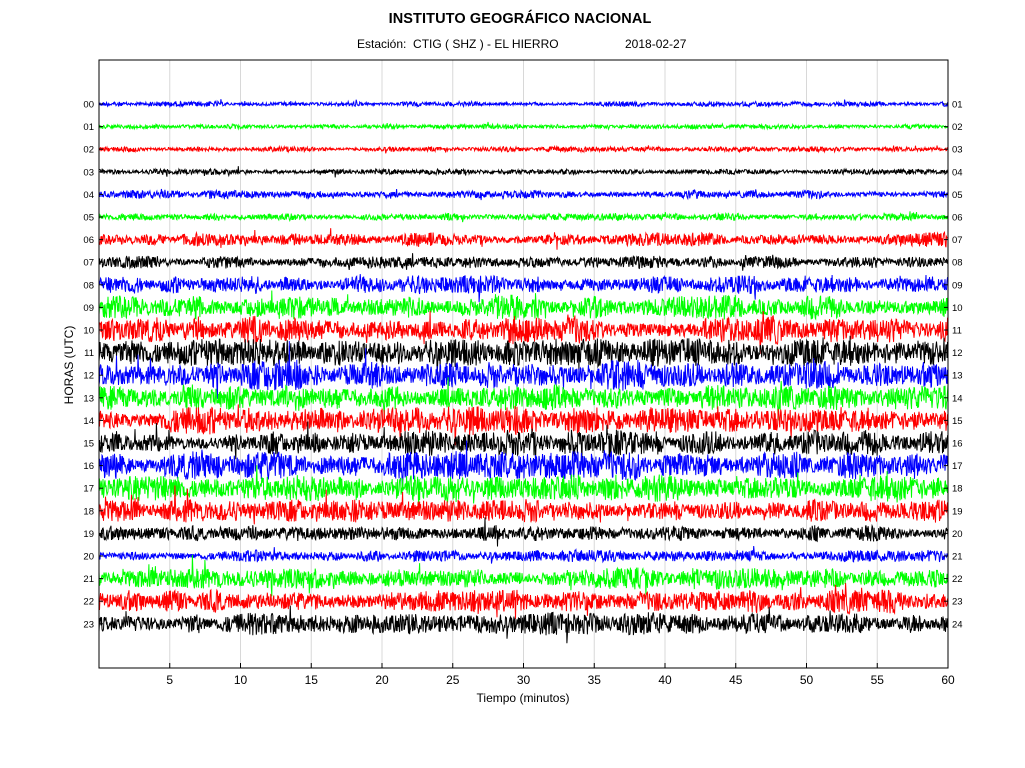 The height and width of the screenshot is (768, 1025). Describe the element at coordinates (88, 421) in the screenshot. I see `left-hour-label-14: 14` at that location.